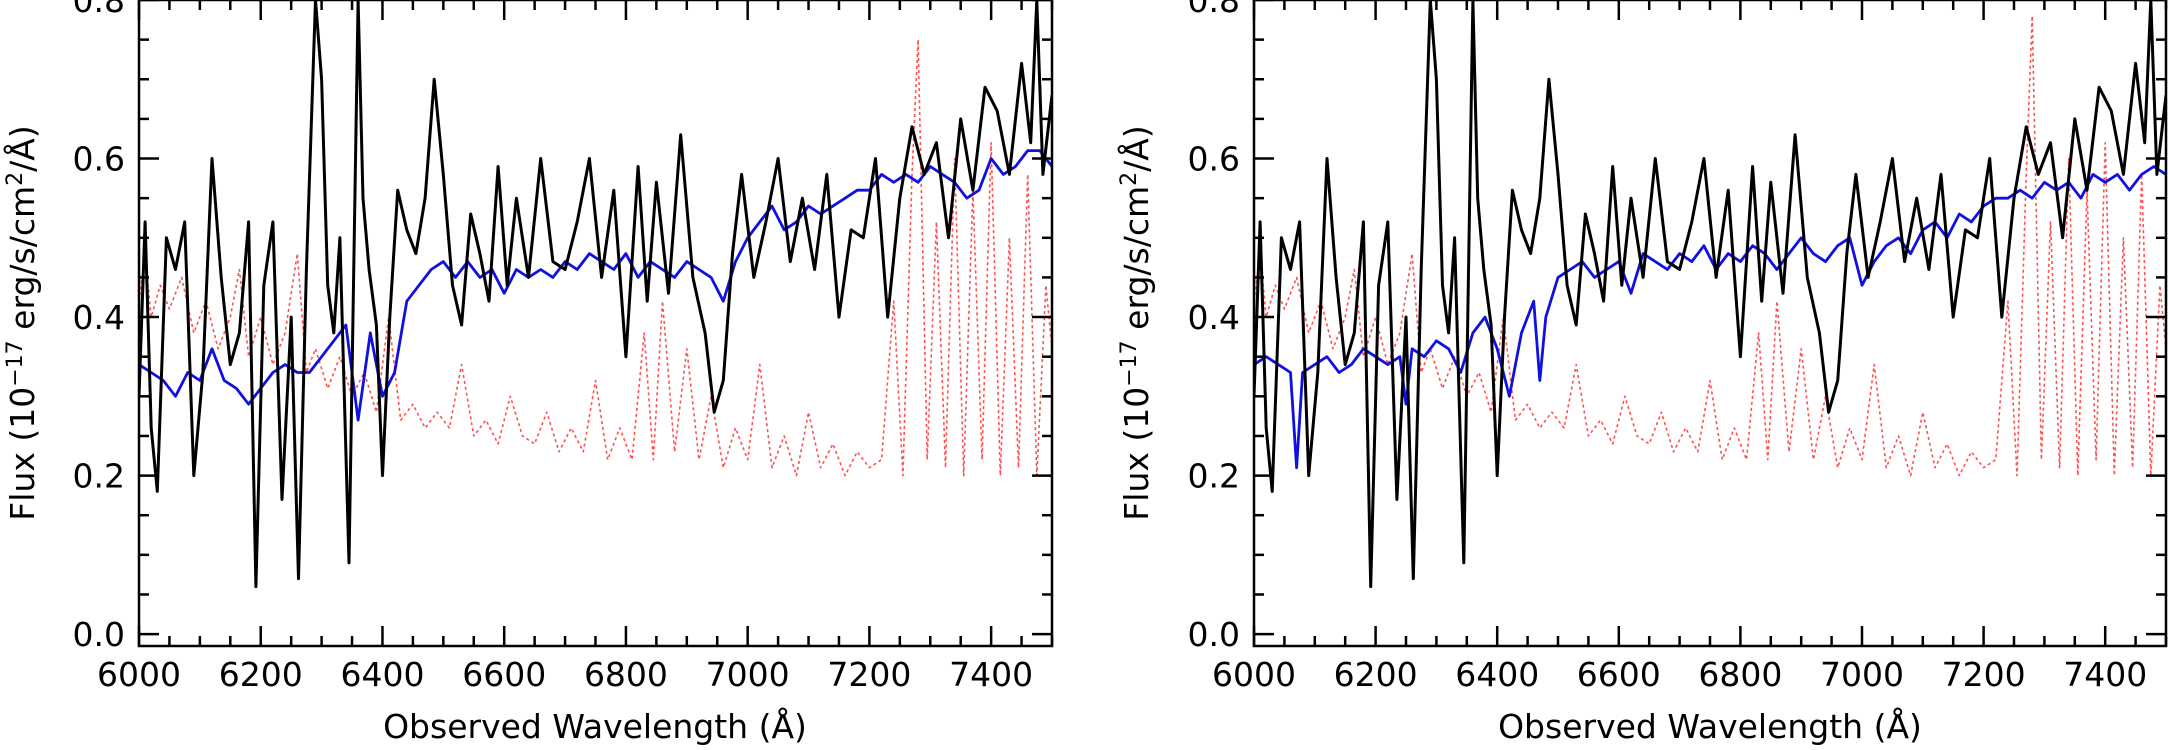 The image size is (2168, 750). Describe the element at coordinates (1129, 363) in the screenshot. I see `right-y-label-exponent: −17` at that location.